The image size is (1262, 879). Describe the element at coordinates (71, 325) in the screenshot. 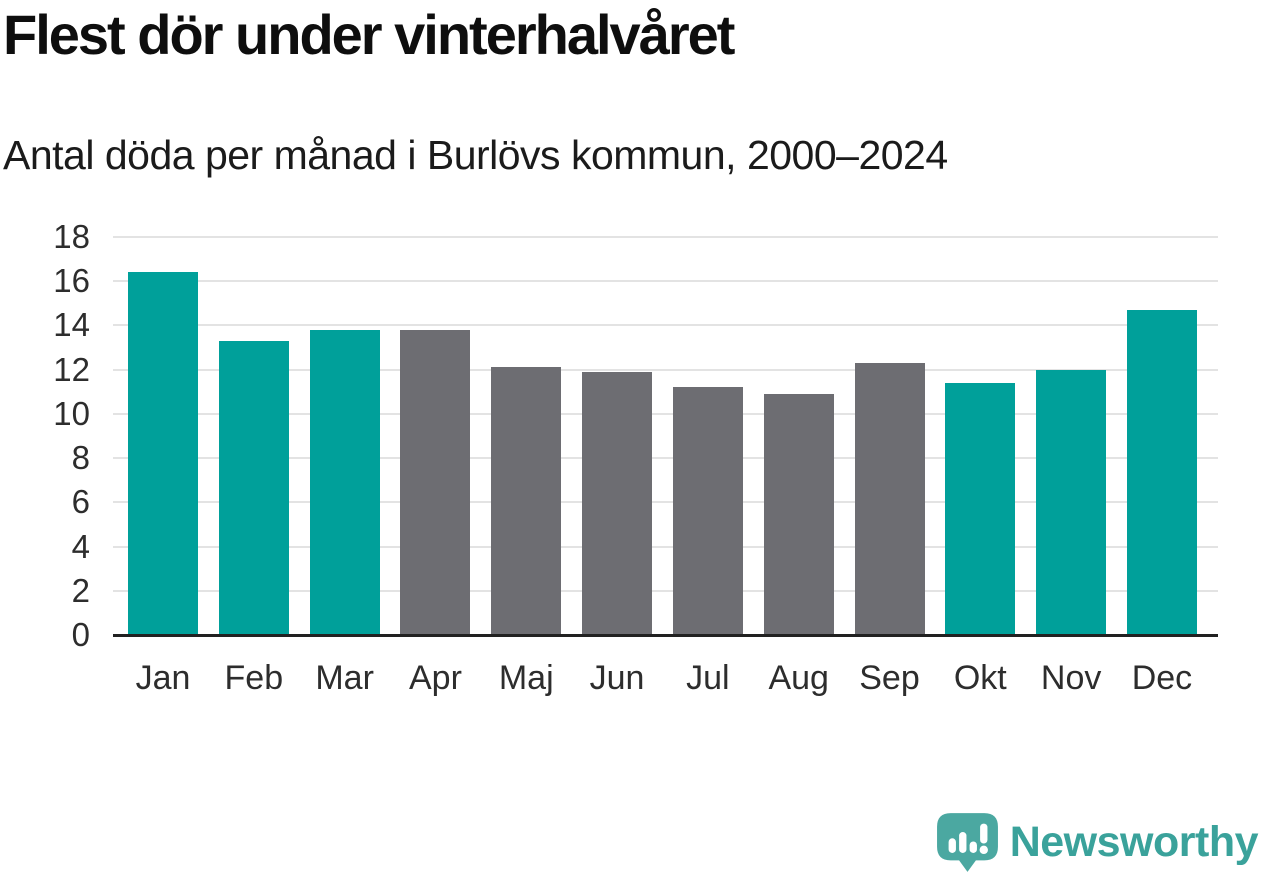

I see `y-tick-label: 14` at that location.